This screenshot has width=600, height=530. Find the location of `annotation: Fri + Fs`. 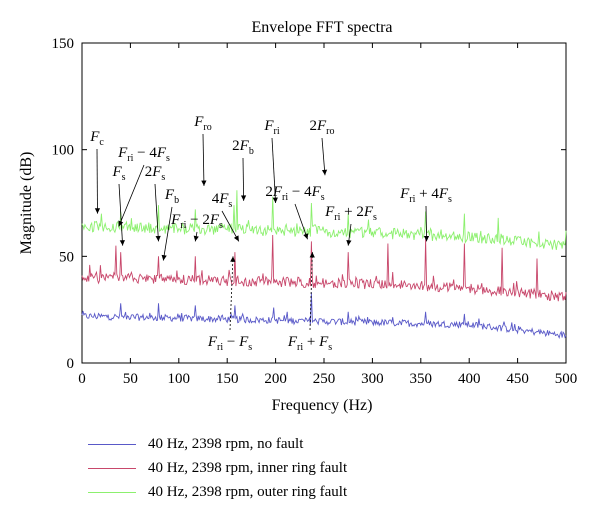

annotation: Fri + Fs is located at coordinates (309, 302).